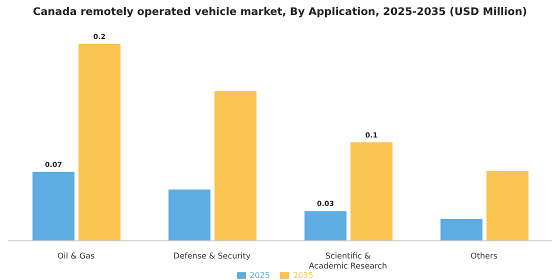 This screenshot has width=560, height=280. I want to click on legend-label: 2035, so click(303, 275).